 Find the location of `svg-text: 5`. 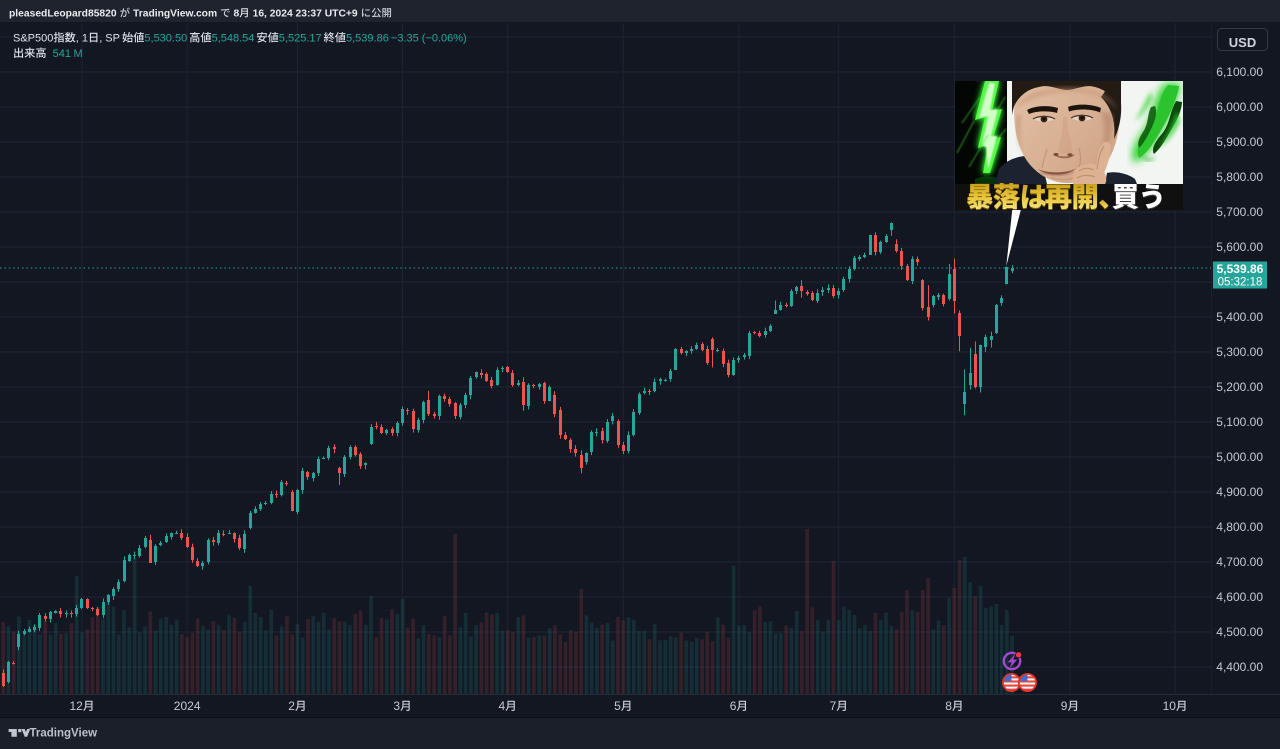

svg-text: 5 is located at coordinates (617, 706).